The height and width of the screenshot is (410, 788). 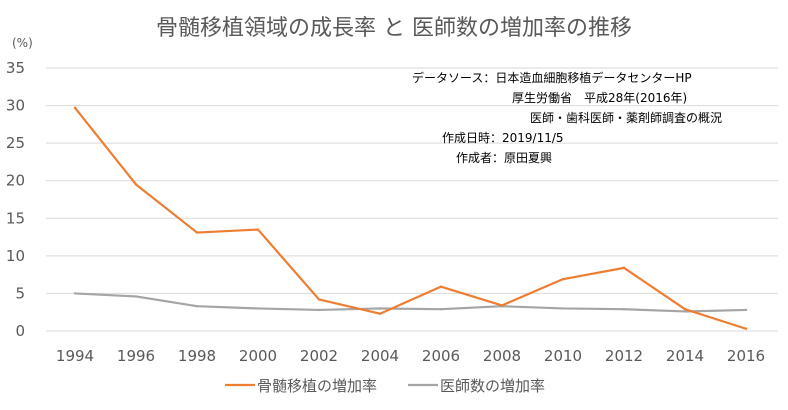 What do you see at coordinates (136, 356) in the screenshot?
I see `x-tick-label: 1996` at bounding box center [136, 356].